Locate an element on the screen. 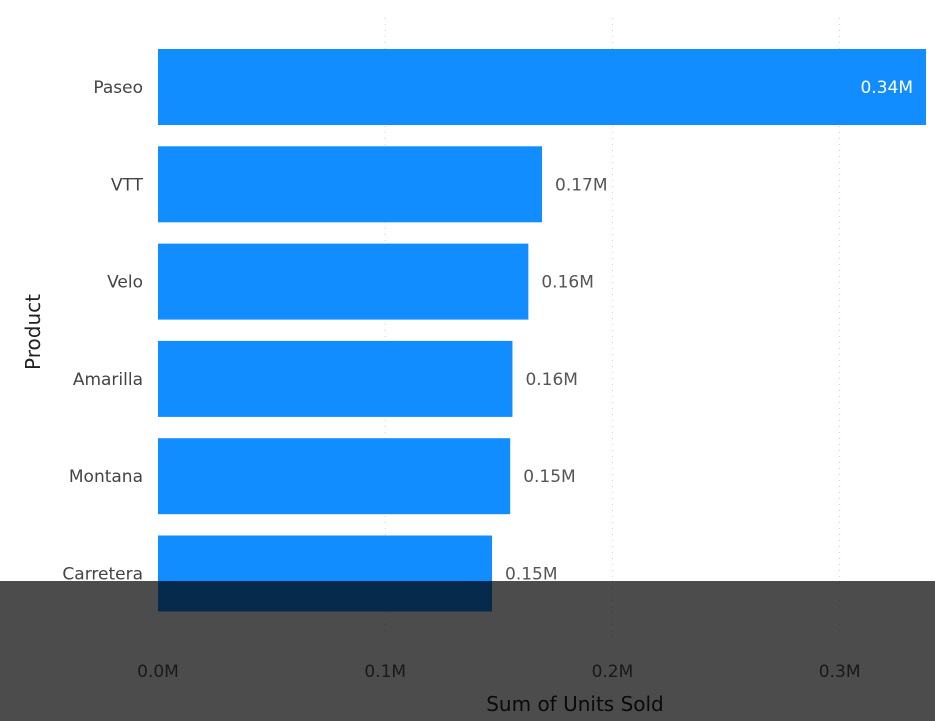 The width and height of the screenshot is (935, 721). category-label: Amarilla is located at coordinates (108, 380).